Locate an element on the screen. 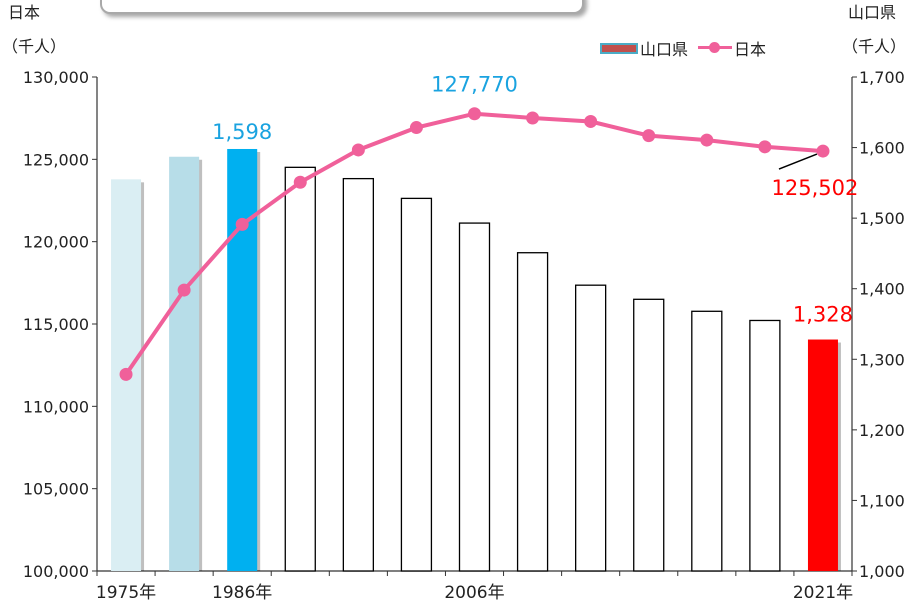  right-tick-label: 1,500 is located at coordinates (882, 218).